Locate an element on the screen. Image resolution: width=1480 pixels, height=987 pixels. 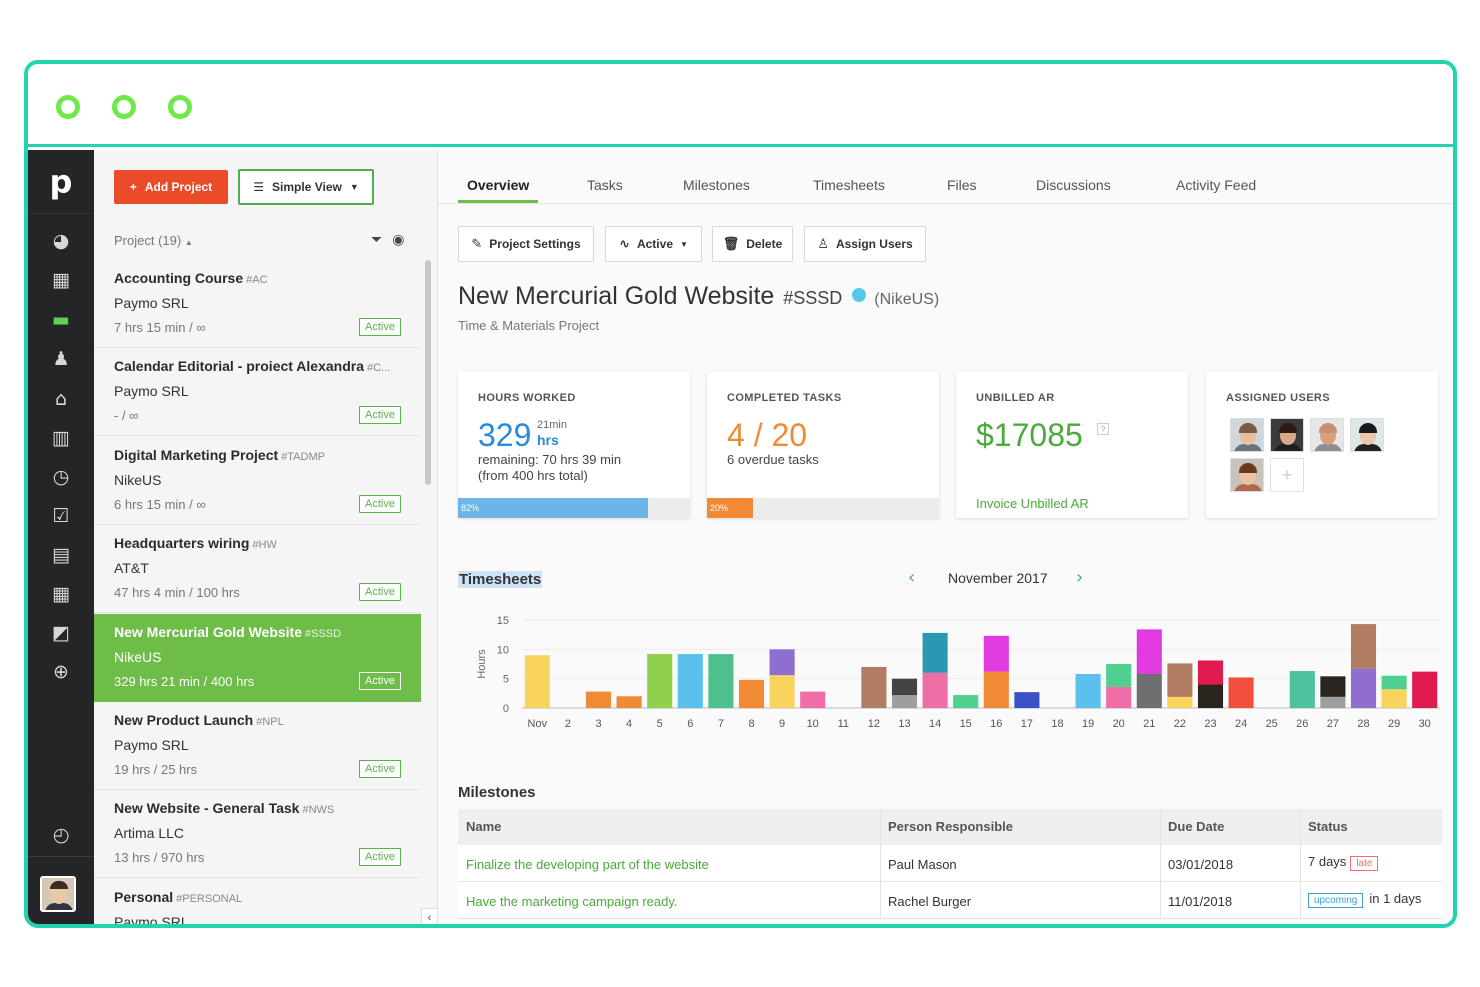
checkbox-icon: ☑ is located at coordinates (61, 516).